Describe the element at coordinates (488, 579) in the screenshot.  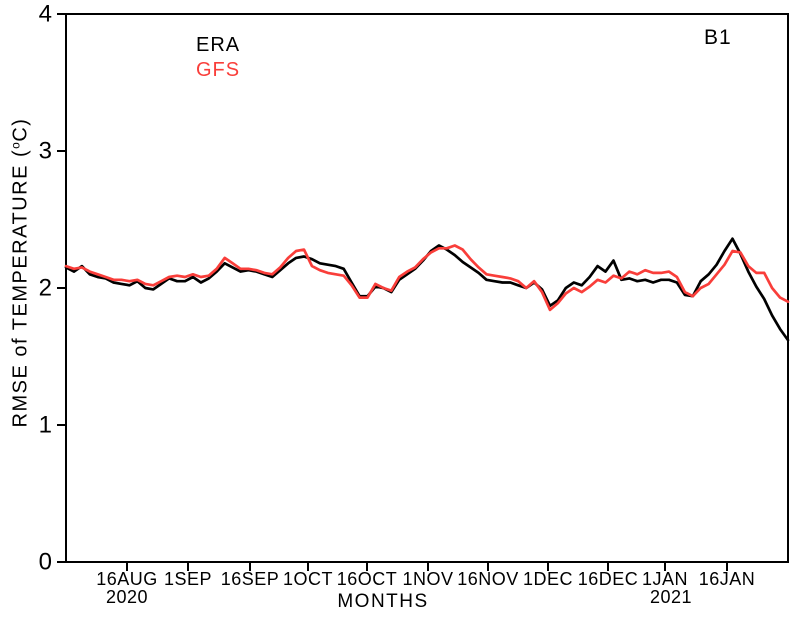
I see `x-tick-label: 16NOV` at that location.